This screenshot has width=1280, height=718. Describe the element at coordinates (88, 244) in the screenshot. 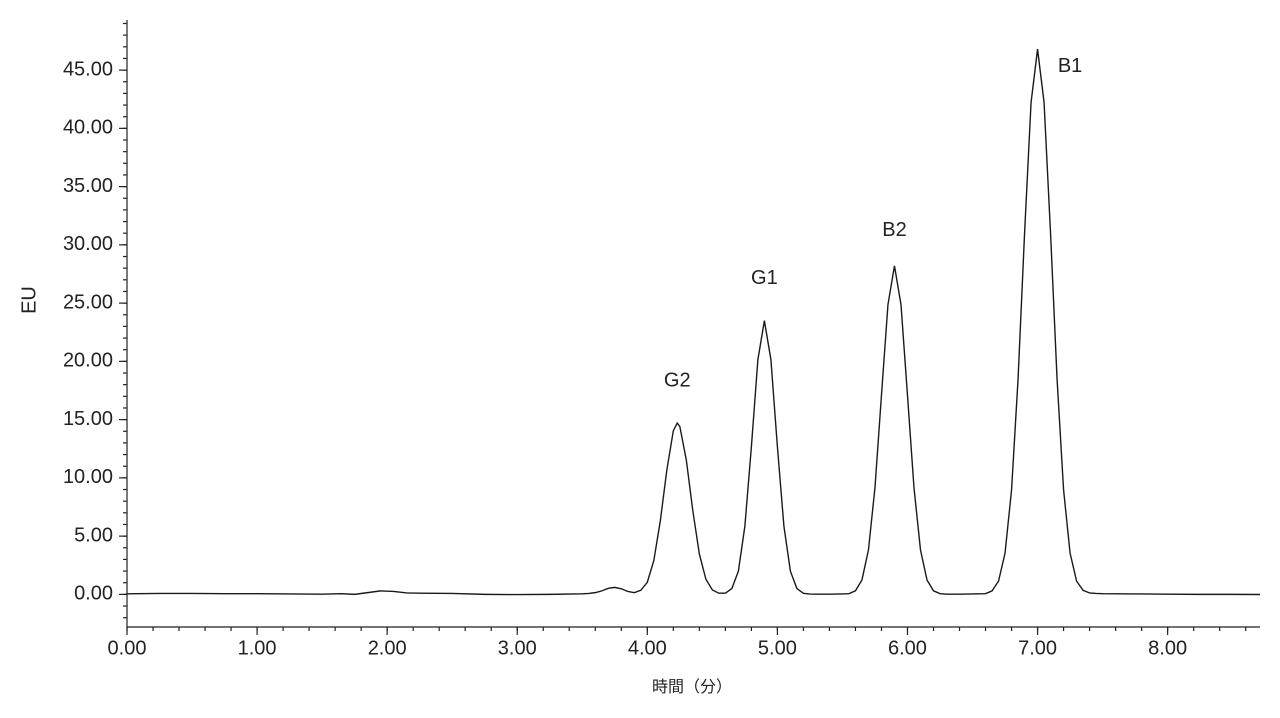

I see `y-tick-label: 30.00` at that location.